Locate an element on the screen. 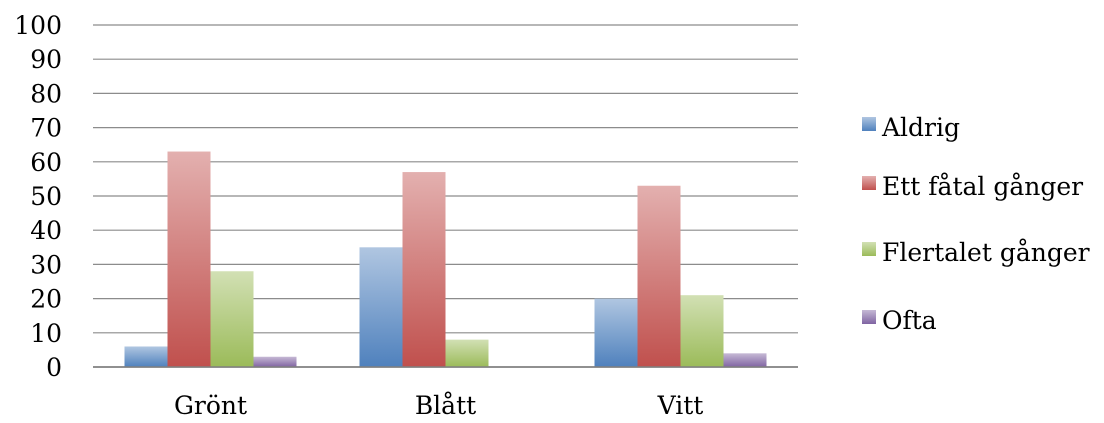 The image size is (1104, 423). bar-Vitt-ofta is located at coordinates (745, 360).